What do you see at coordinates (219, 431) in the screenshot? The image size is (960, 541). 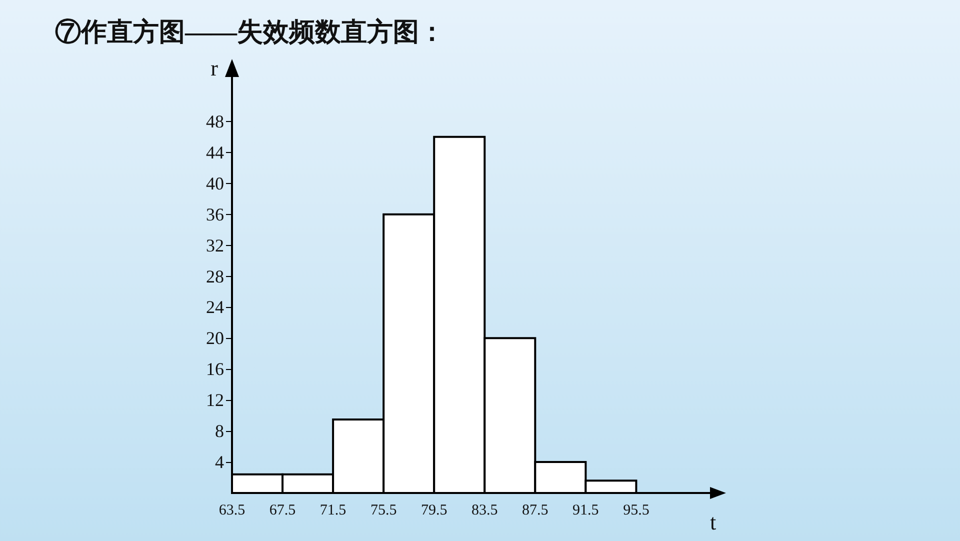 I see `y-tick-label: 8` at bounding box center [219, 431].